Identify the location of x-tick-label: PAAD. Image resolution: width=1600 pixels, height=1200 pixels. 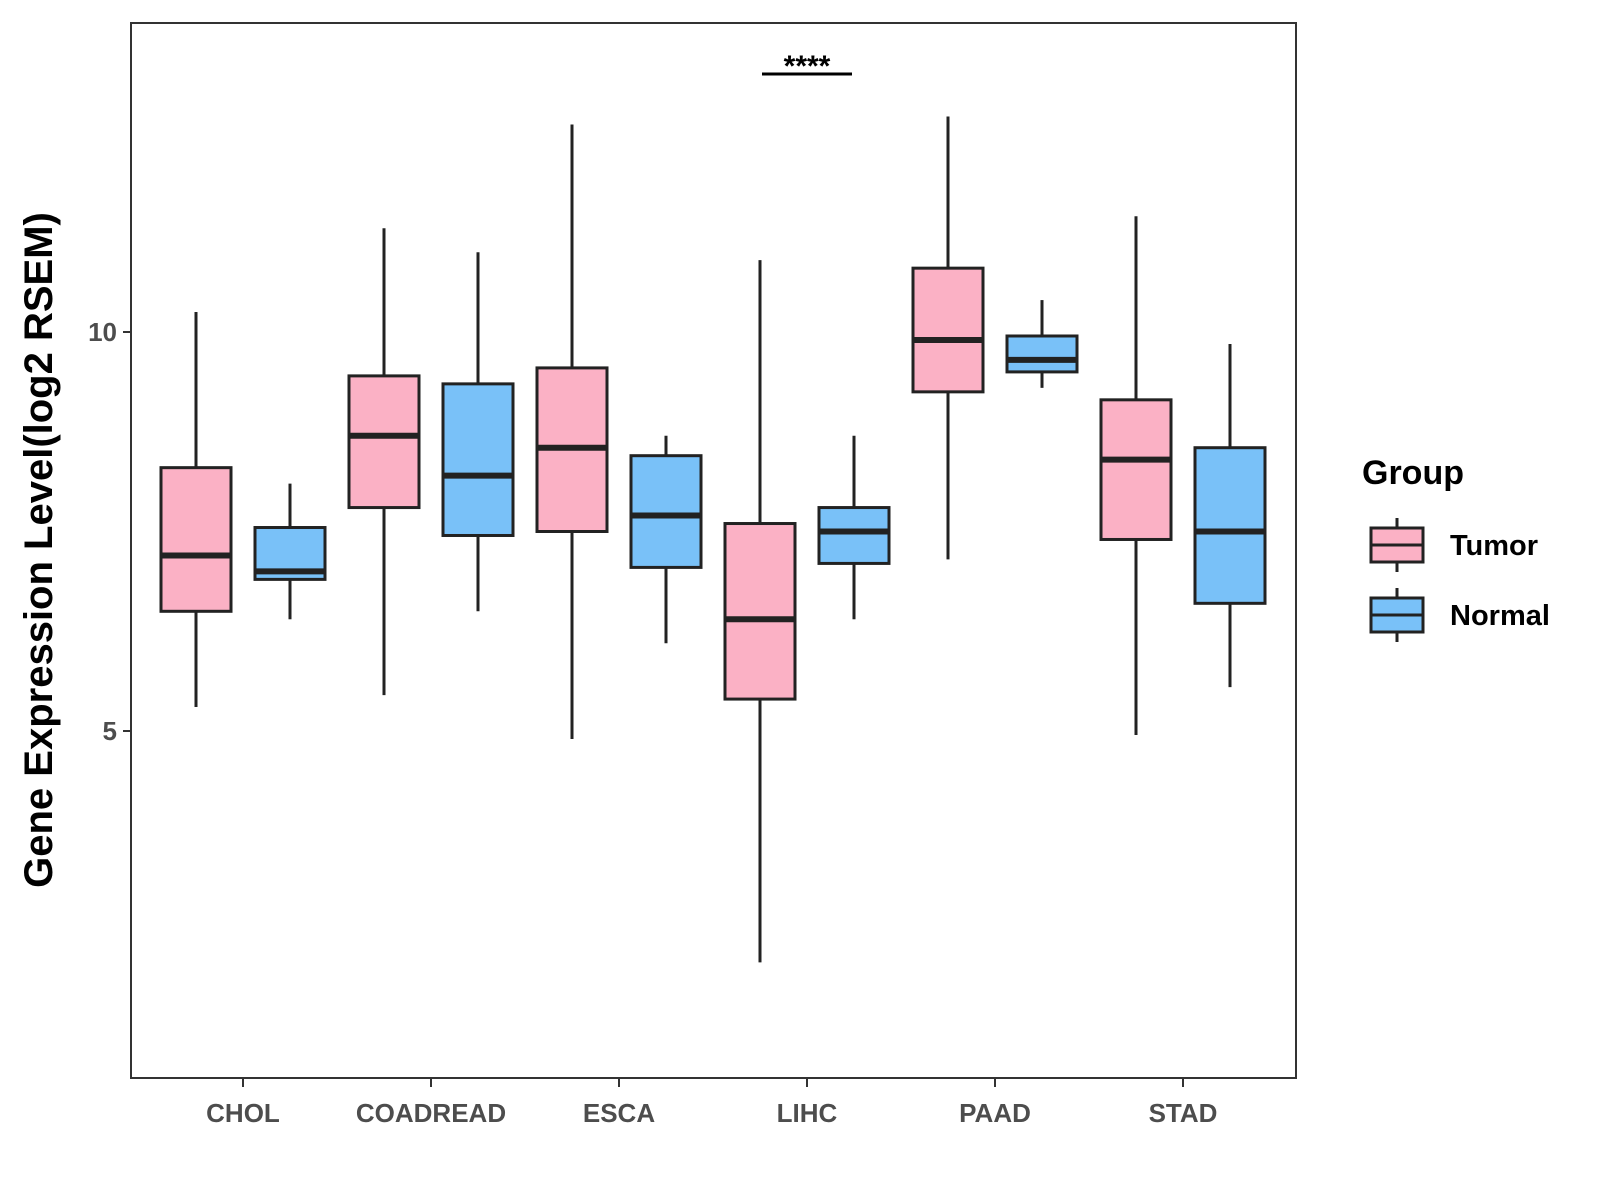
(995, 1113).